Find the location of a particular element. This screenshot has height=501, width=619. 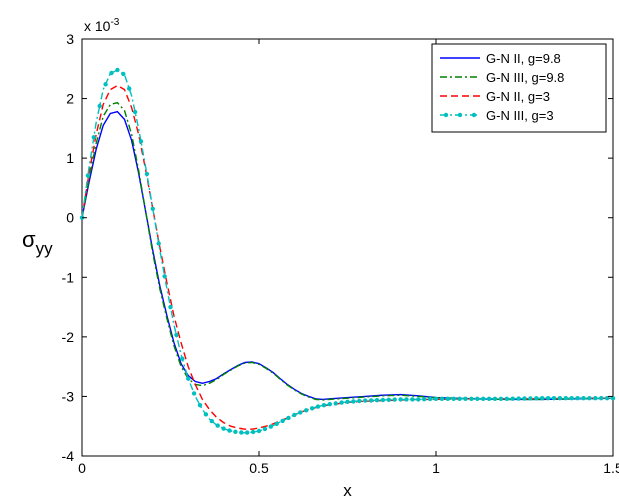

x-tick-label: 1.5 is located at coordinates (611, 468).